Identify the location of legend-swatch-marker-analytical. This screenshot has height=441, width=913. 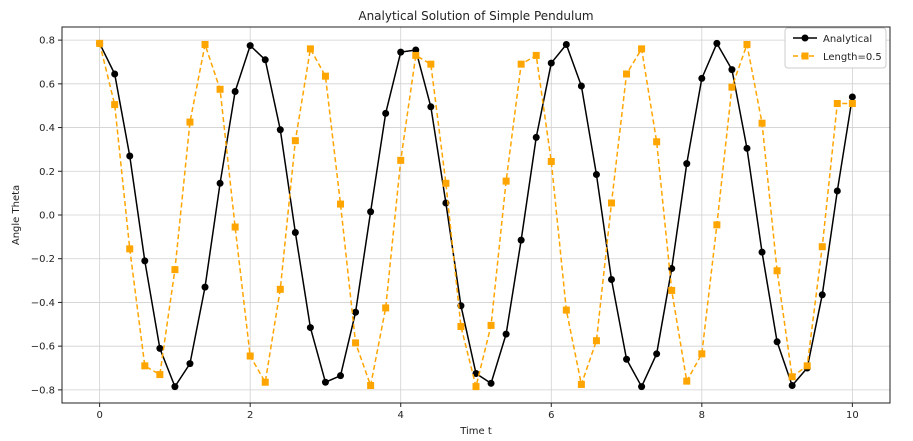
(805, 38).